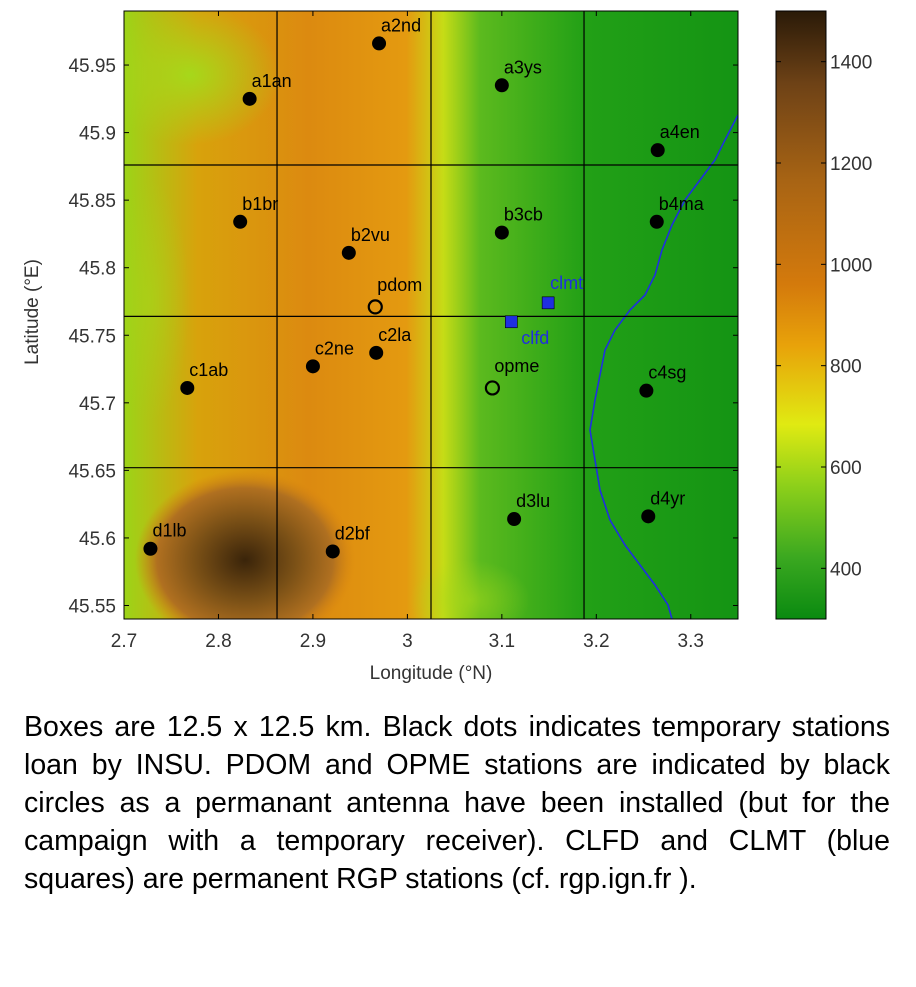 The height and width of the screenshot is (987, 916). What do you see at coordinates (97, 134) in the screenshot?
I see `y-tick-label: 45.9` at bounding box center [97, 134].